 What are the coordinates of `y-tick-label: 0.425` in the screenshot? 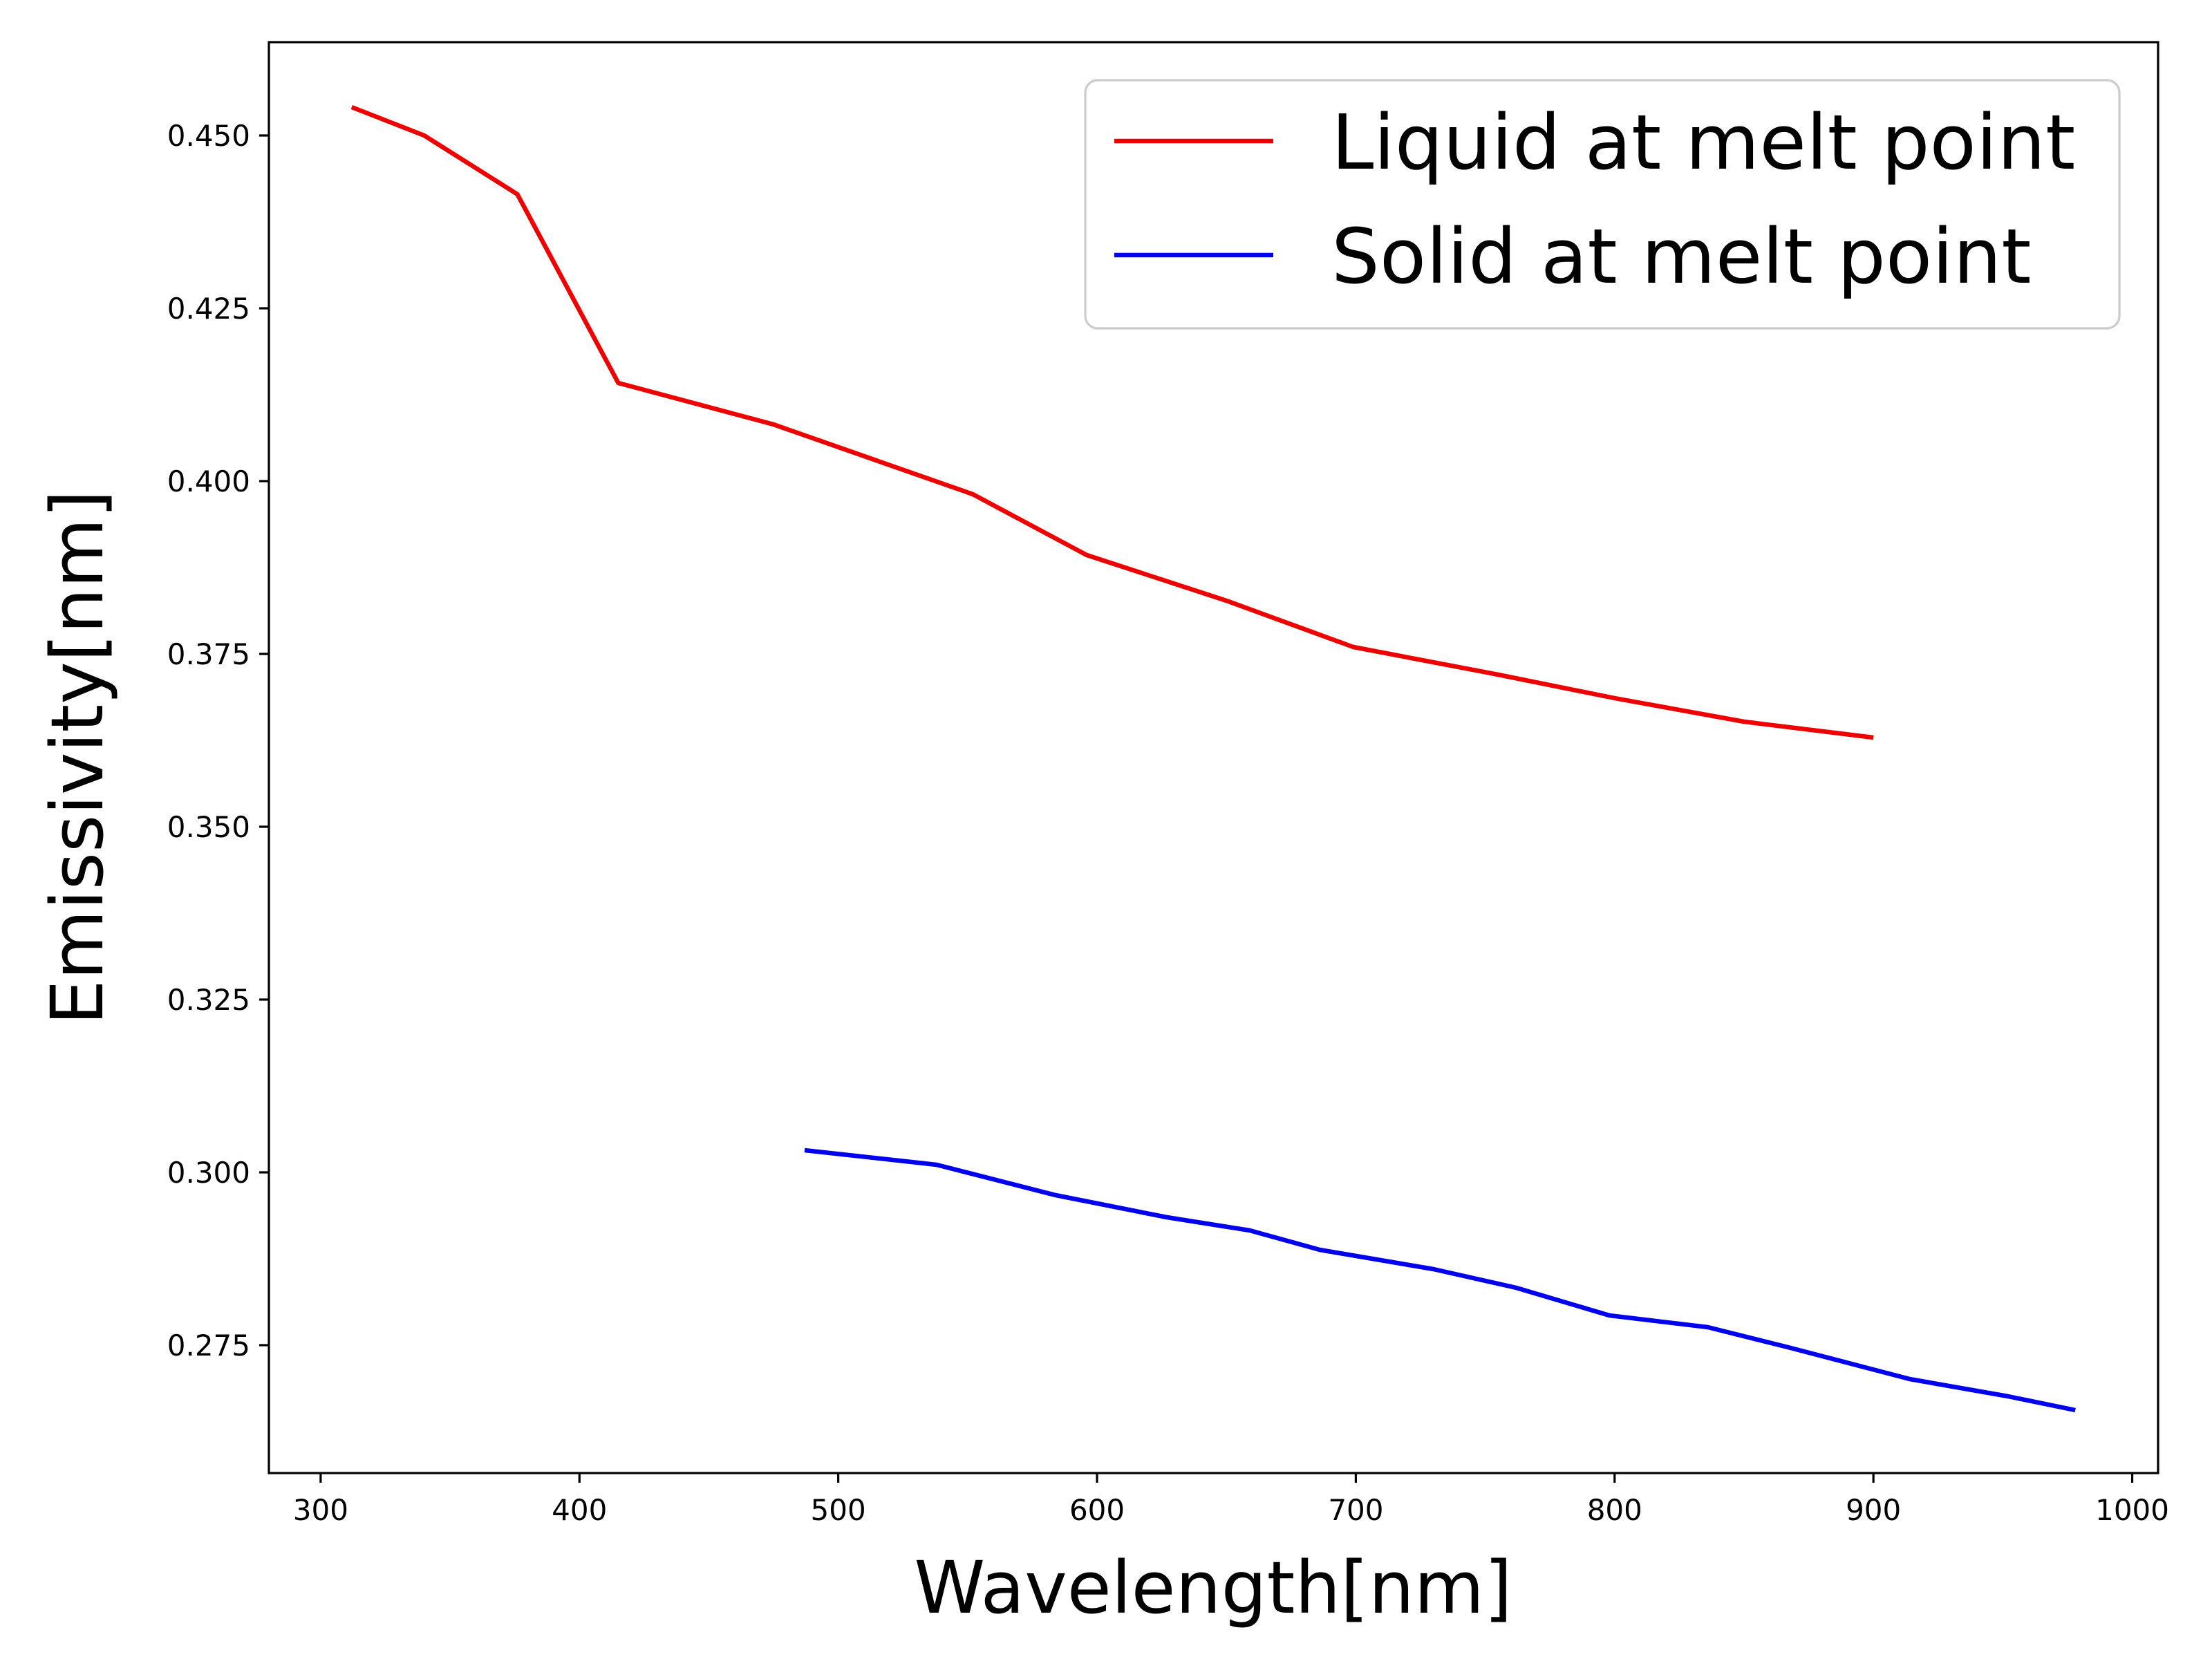 It's located at (208, 309).